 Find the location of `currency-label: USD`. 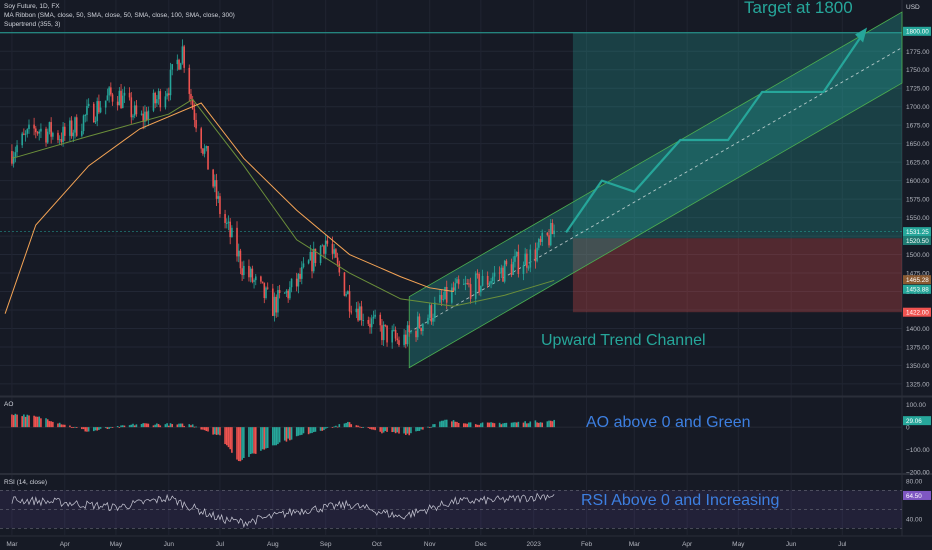

currency-label: USD is located at coordinates (913, 7).